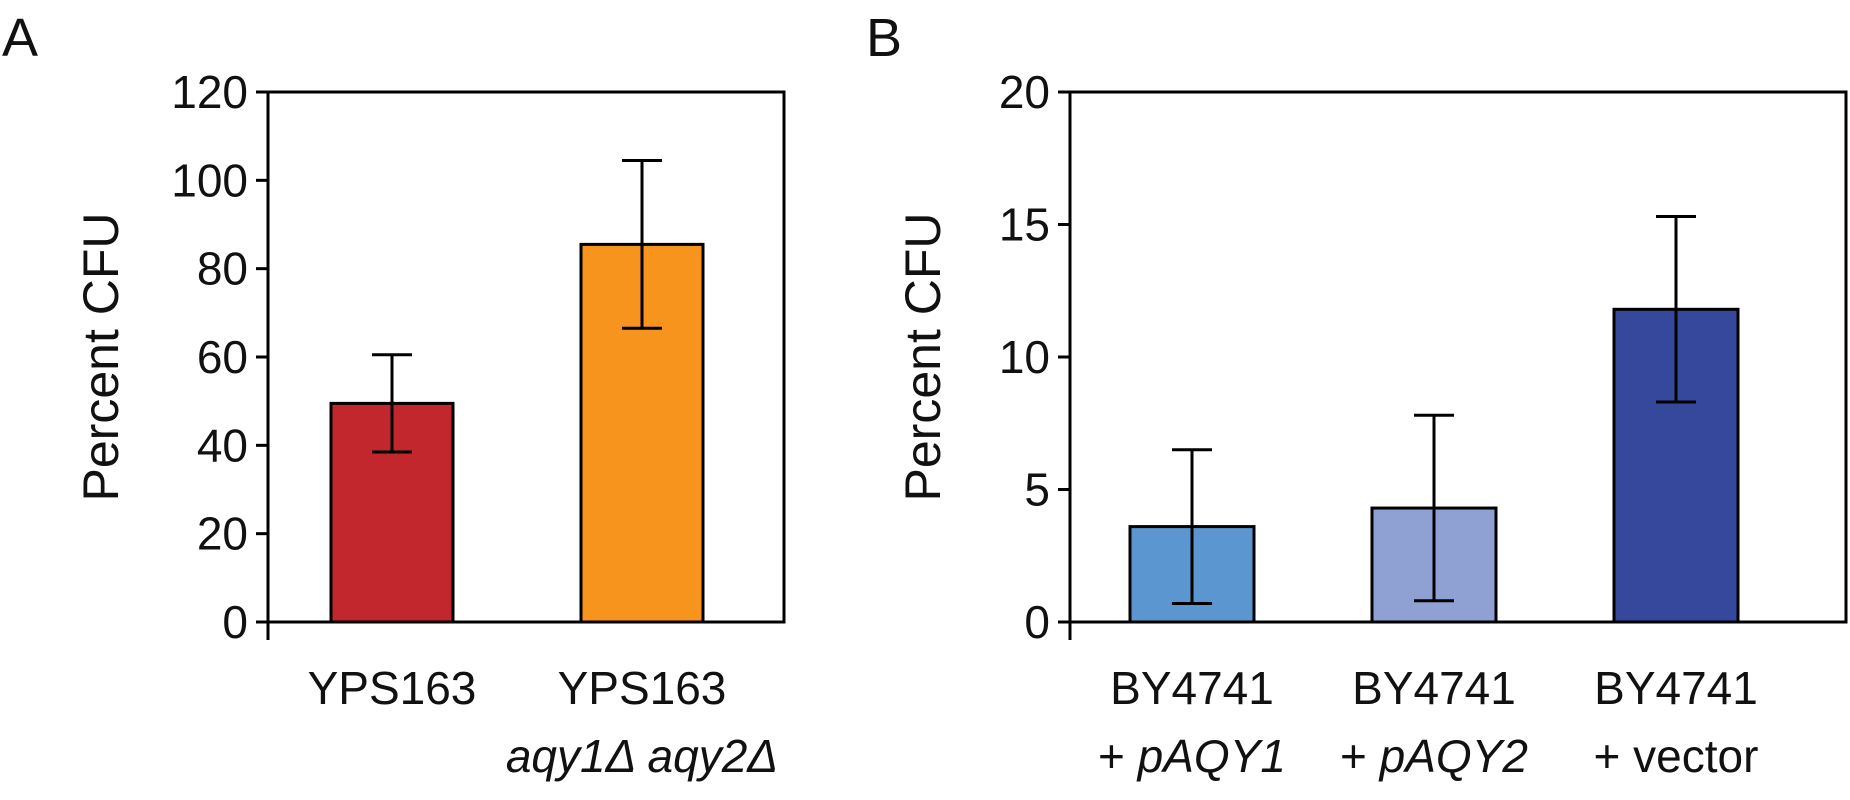 Image resolution: width=1850 pixels, height=800 pixels. What do you see at coordinates (1024, 357) in the screenshot?
I see `y-tick-label: 10` at bounding box center [1024, 357].